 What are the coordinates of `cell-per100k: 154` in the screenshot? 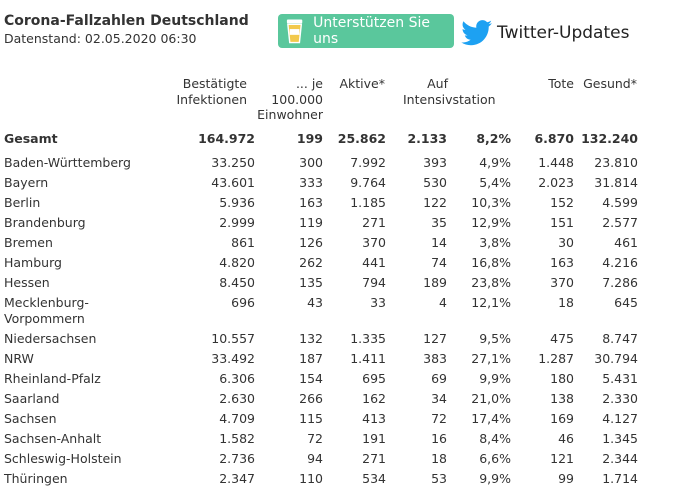 It's located at (311, 378).